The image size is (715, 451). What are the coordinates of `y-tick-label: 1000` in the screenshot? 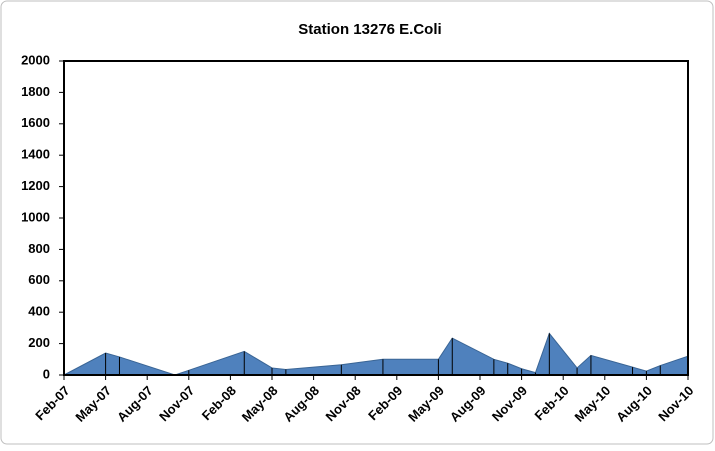 It's located at (35, 216).